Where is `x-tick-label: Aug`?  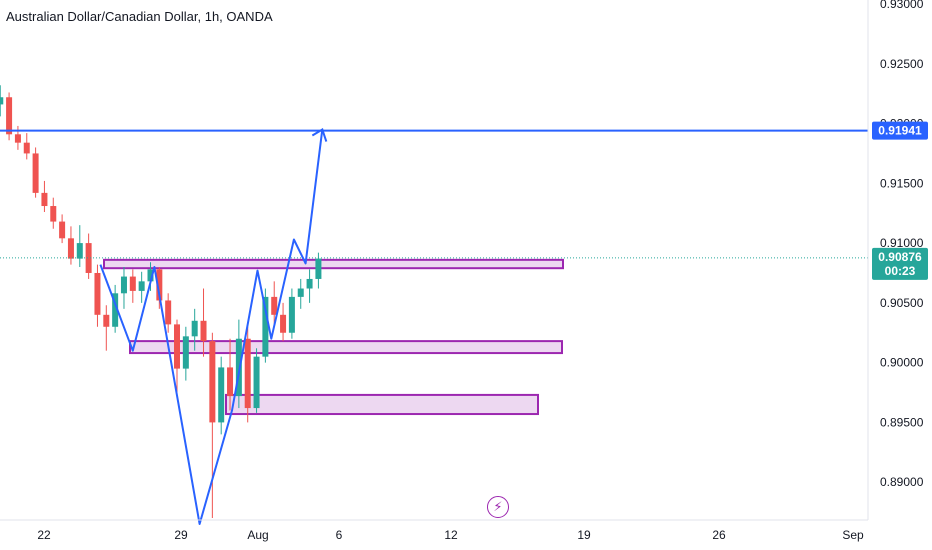
x-tick-label: Aug is located at coordinates (257, 535).